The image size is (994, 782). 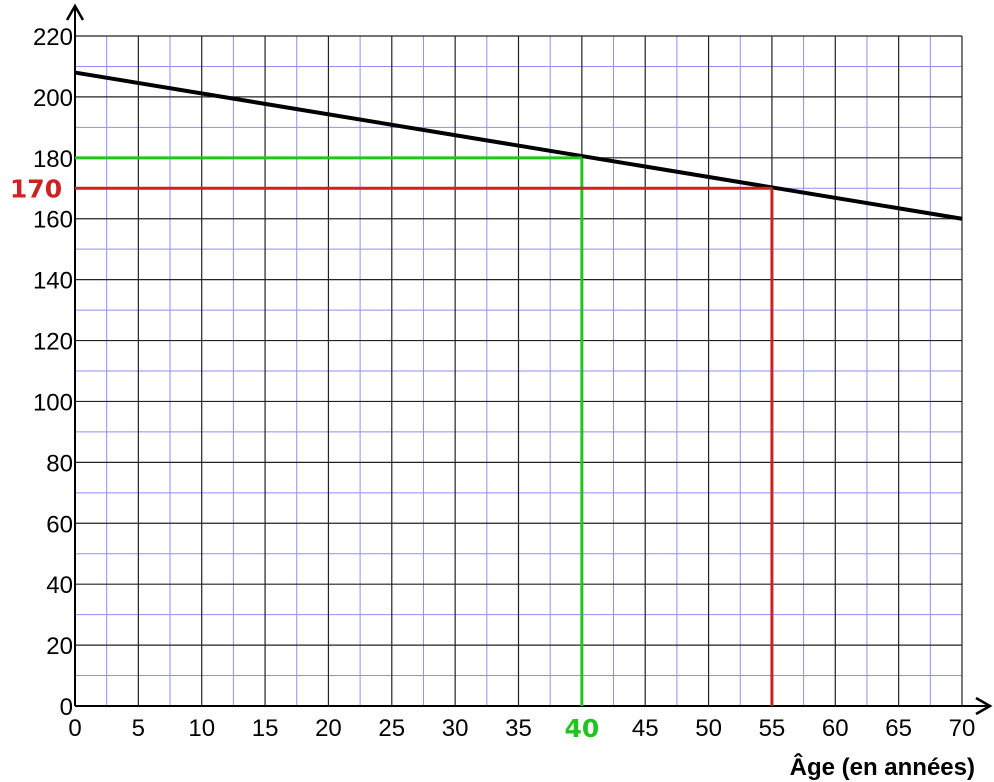 I want to click on y-tick-label: 180, so click(x=53, y=159).